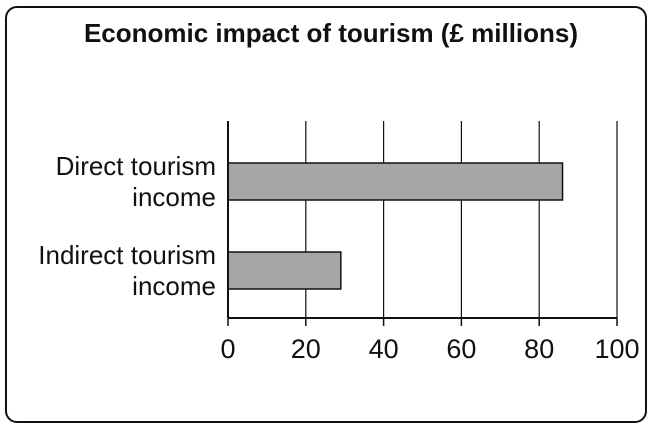  Describe the element at coordinates (331, 33) in the screenshot. I see `chart-title: Economic impact of tourism (£ millions)` at that location.